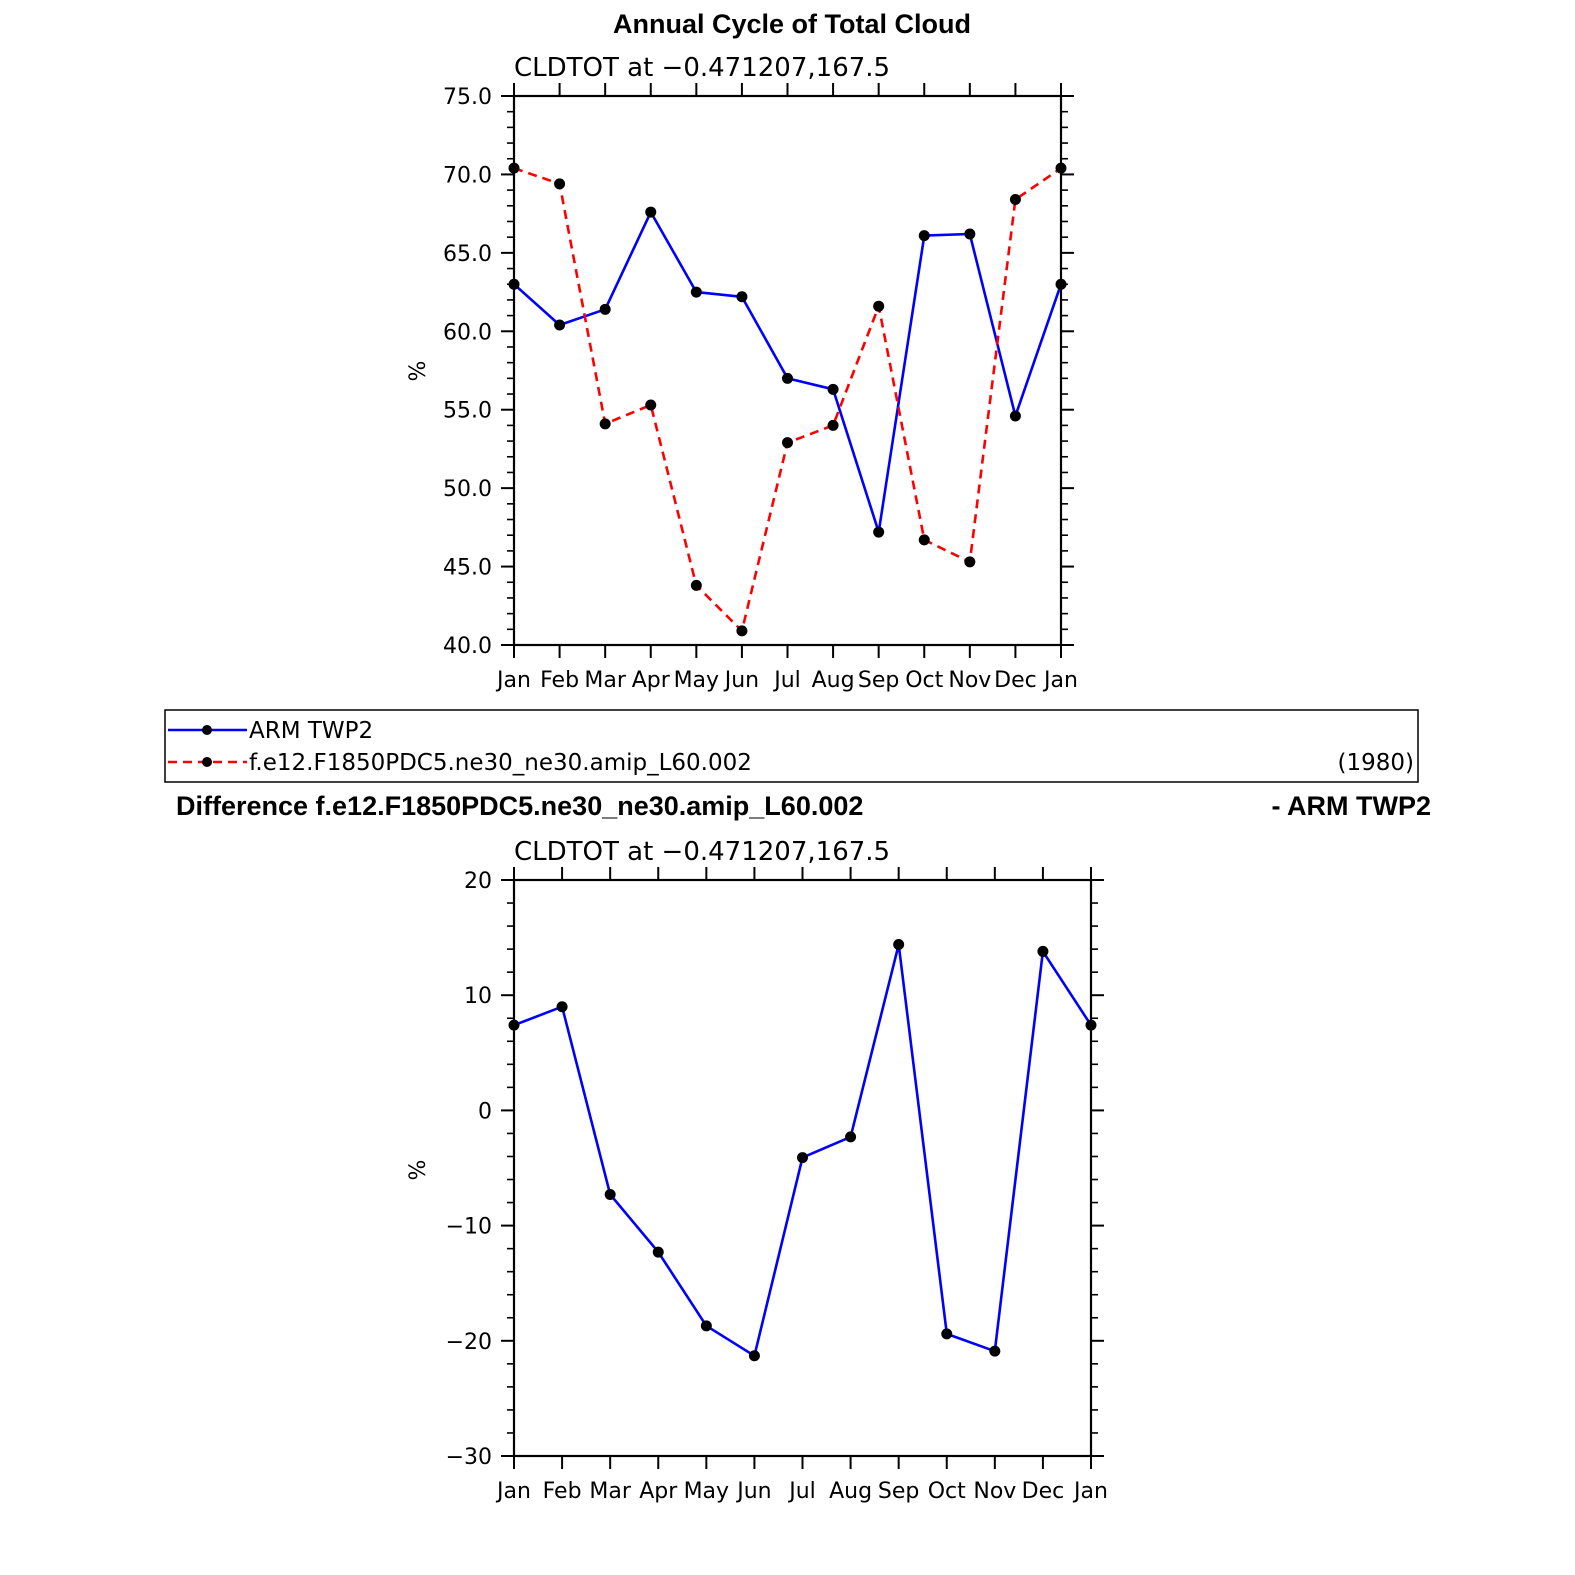 This screenshot has height=1575, width=1575. What do you see at coordinates (1351, 806) in the screenshot?
I see `difference-title-right: - ARM TWP2` at bounding box center [1351, 806].